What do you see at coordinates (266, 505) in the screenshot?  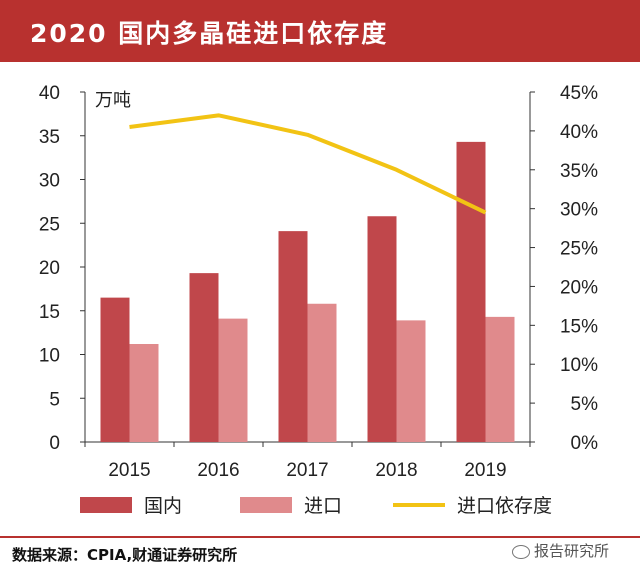 I see `legend-swatch-进口` at bounding box center [266, 505].